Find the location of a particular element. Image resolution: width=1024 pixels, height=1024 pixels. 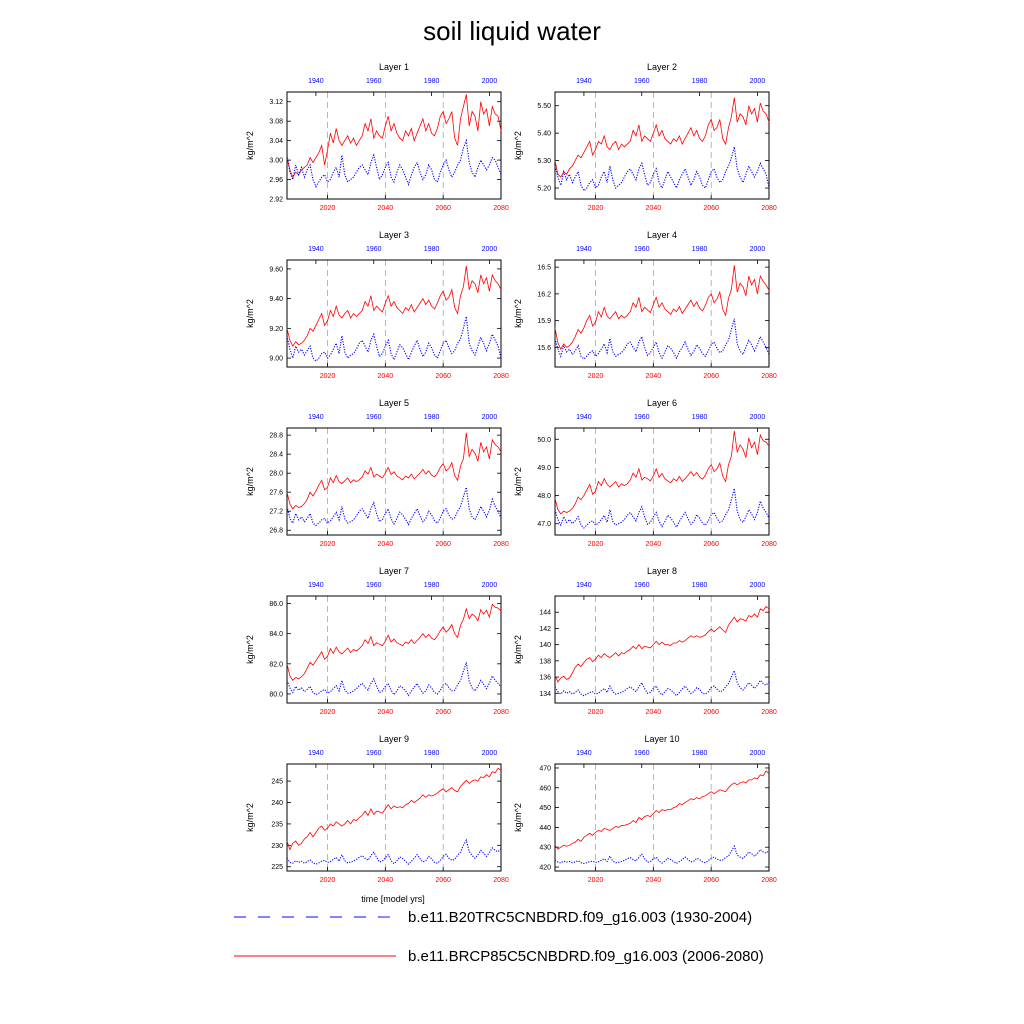

y-tick-label: 460 is located at coordinates (545, 788).